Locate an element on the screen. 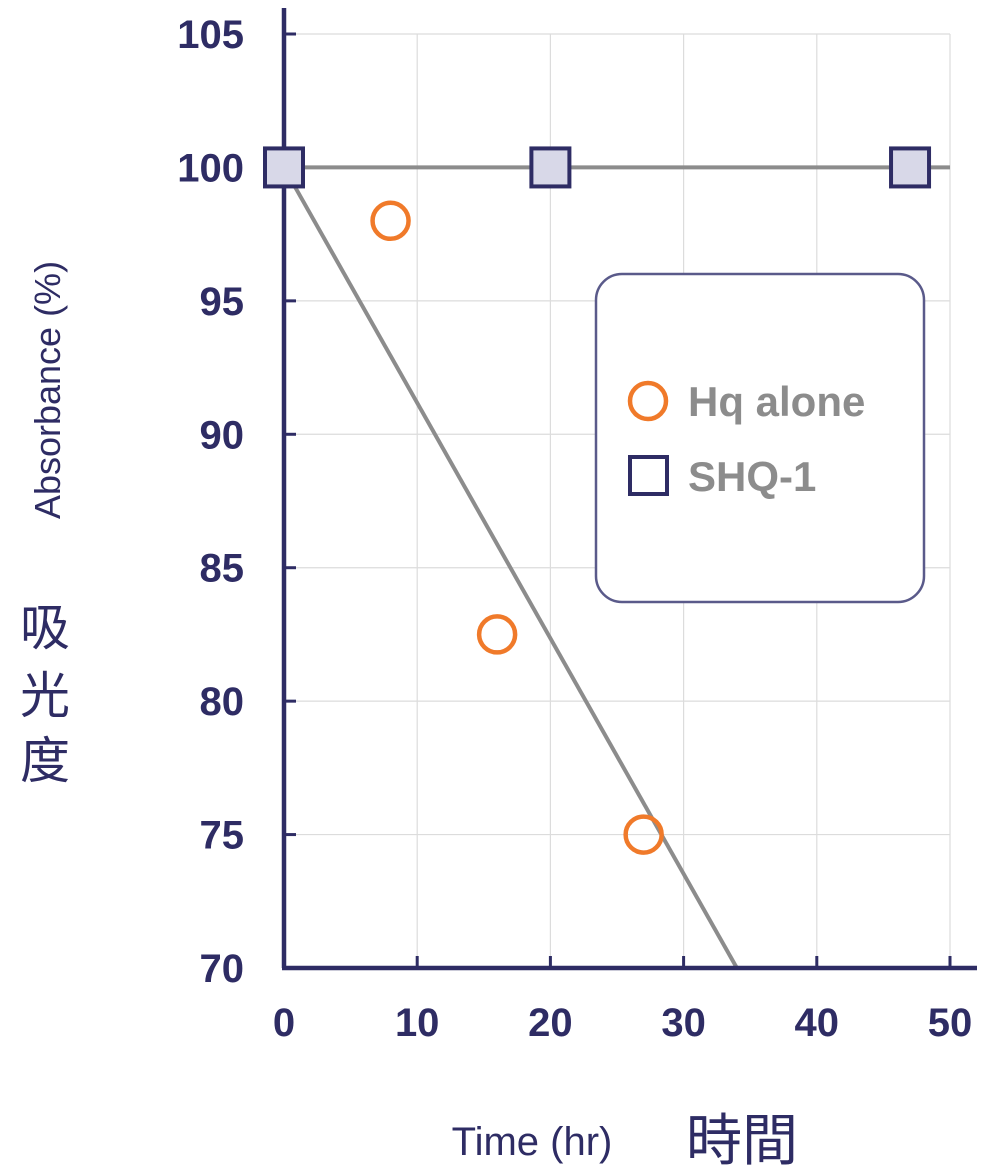  legend-box is located at coordinates (760, 438).